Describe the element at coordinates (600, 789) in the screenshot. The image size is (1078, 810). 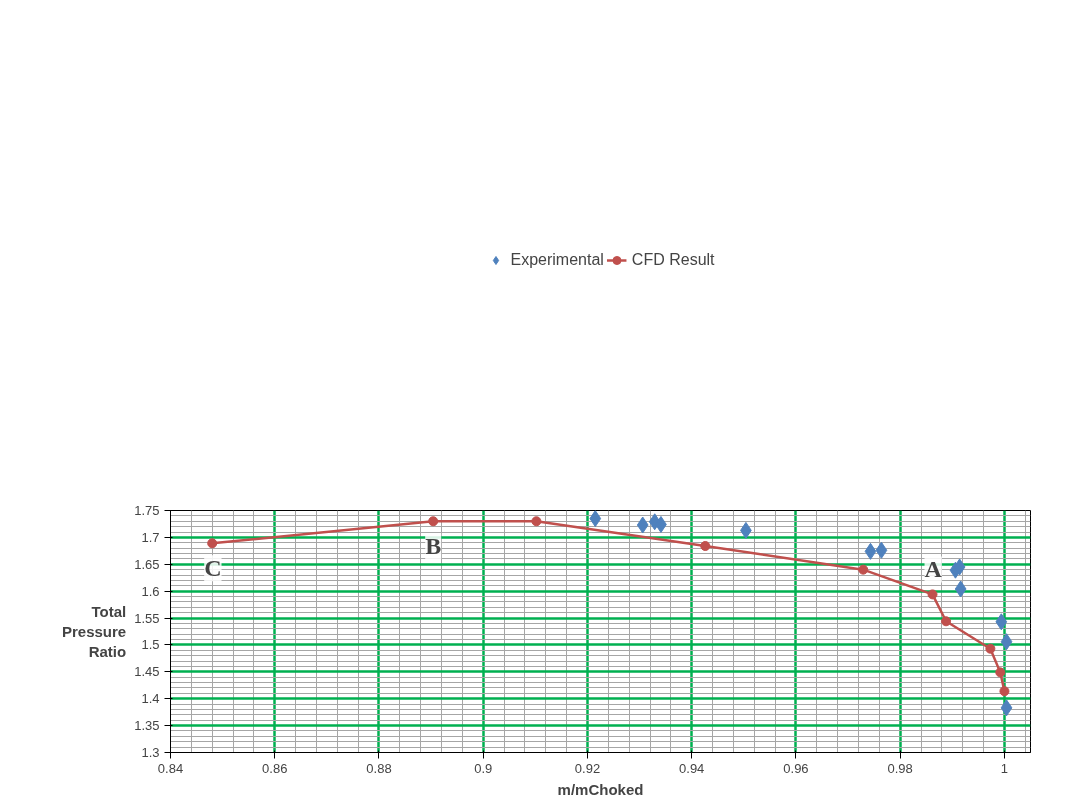
I see `x-axis-title: m/mChoked` at that location.